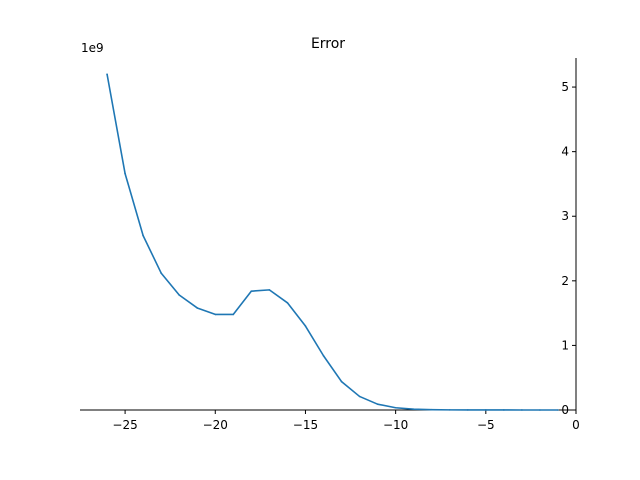 Image resolution: width=640 pixels, height=480 pixels. I want to click on x-tick-label: −10, so click(395, 425).